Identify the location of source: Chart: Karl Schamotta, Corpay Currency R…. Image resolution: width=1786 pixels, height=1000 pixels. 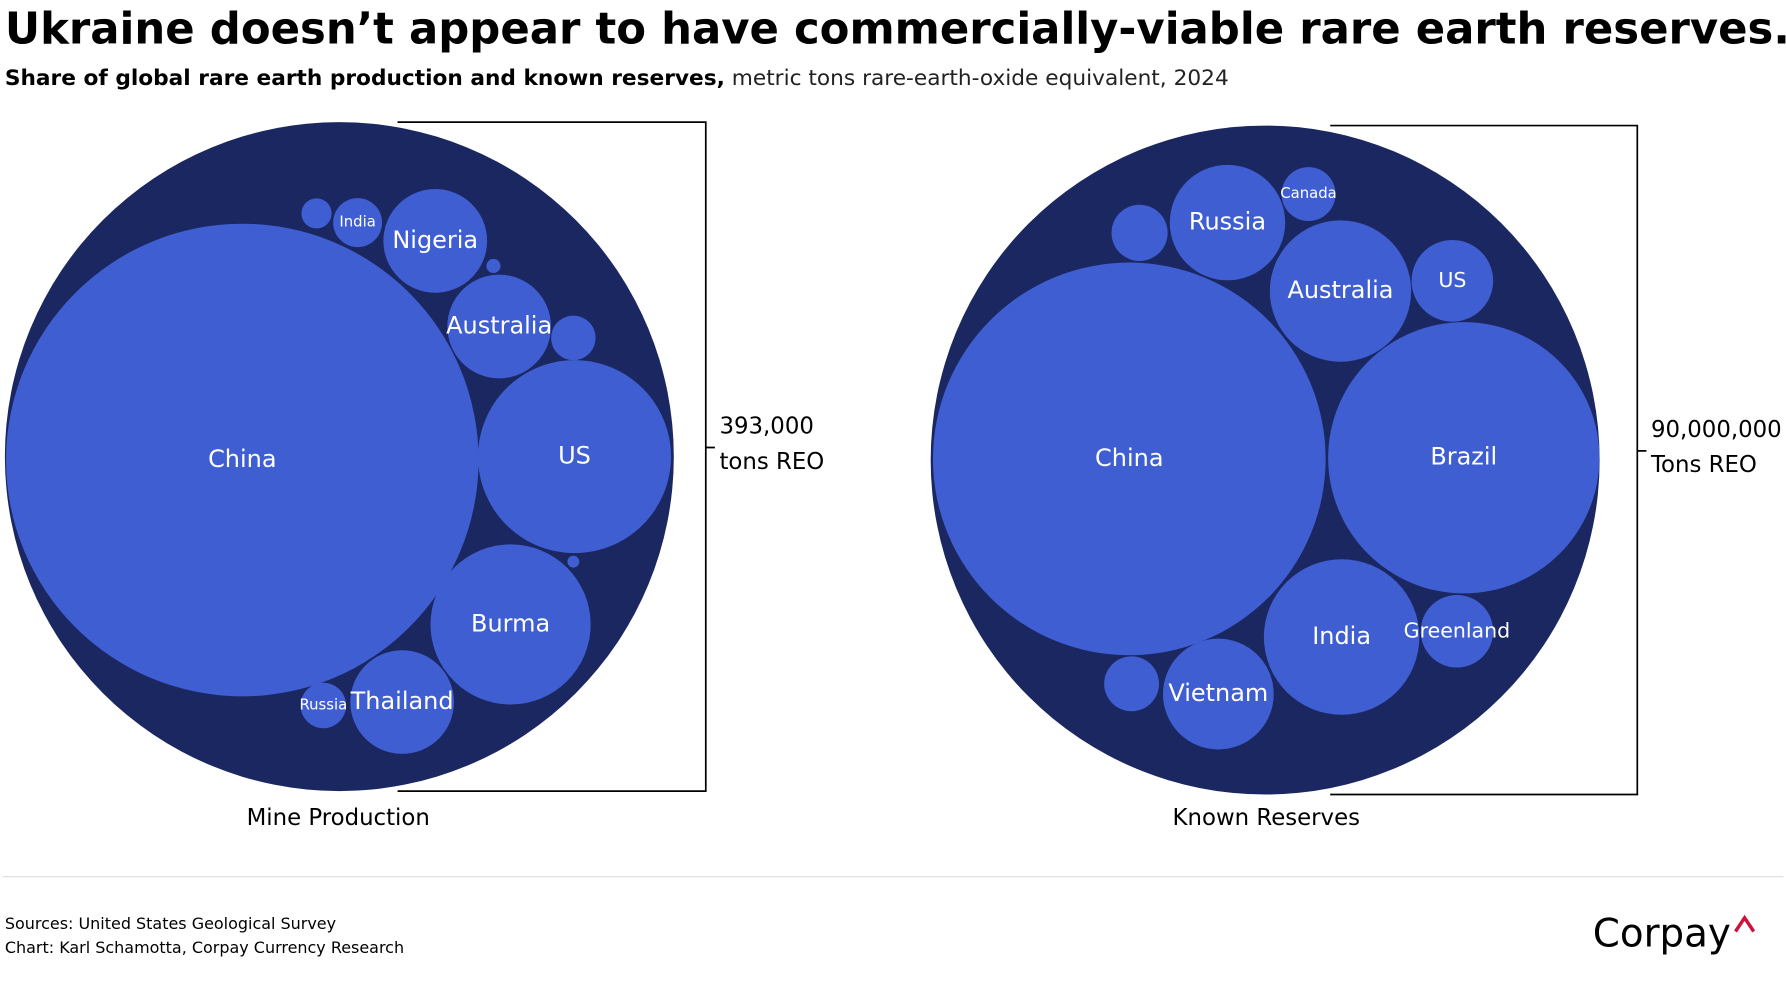
(204, 947).